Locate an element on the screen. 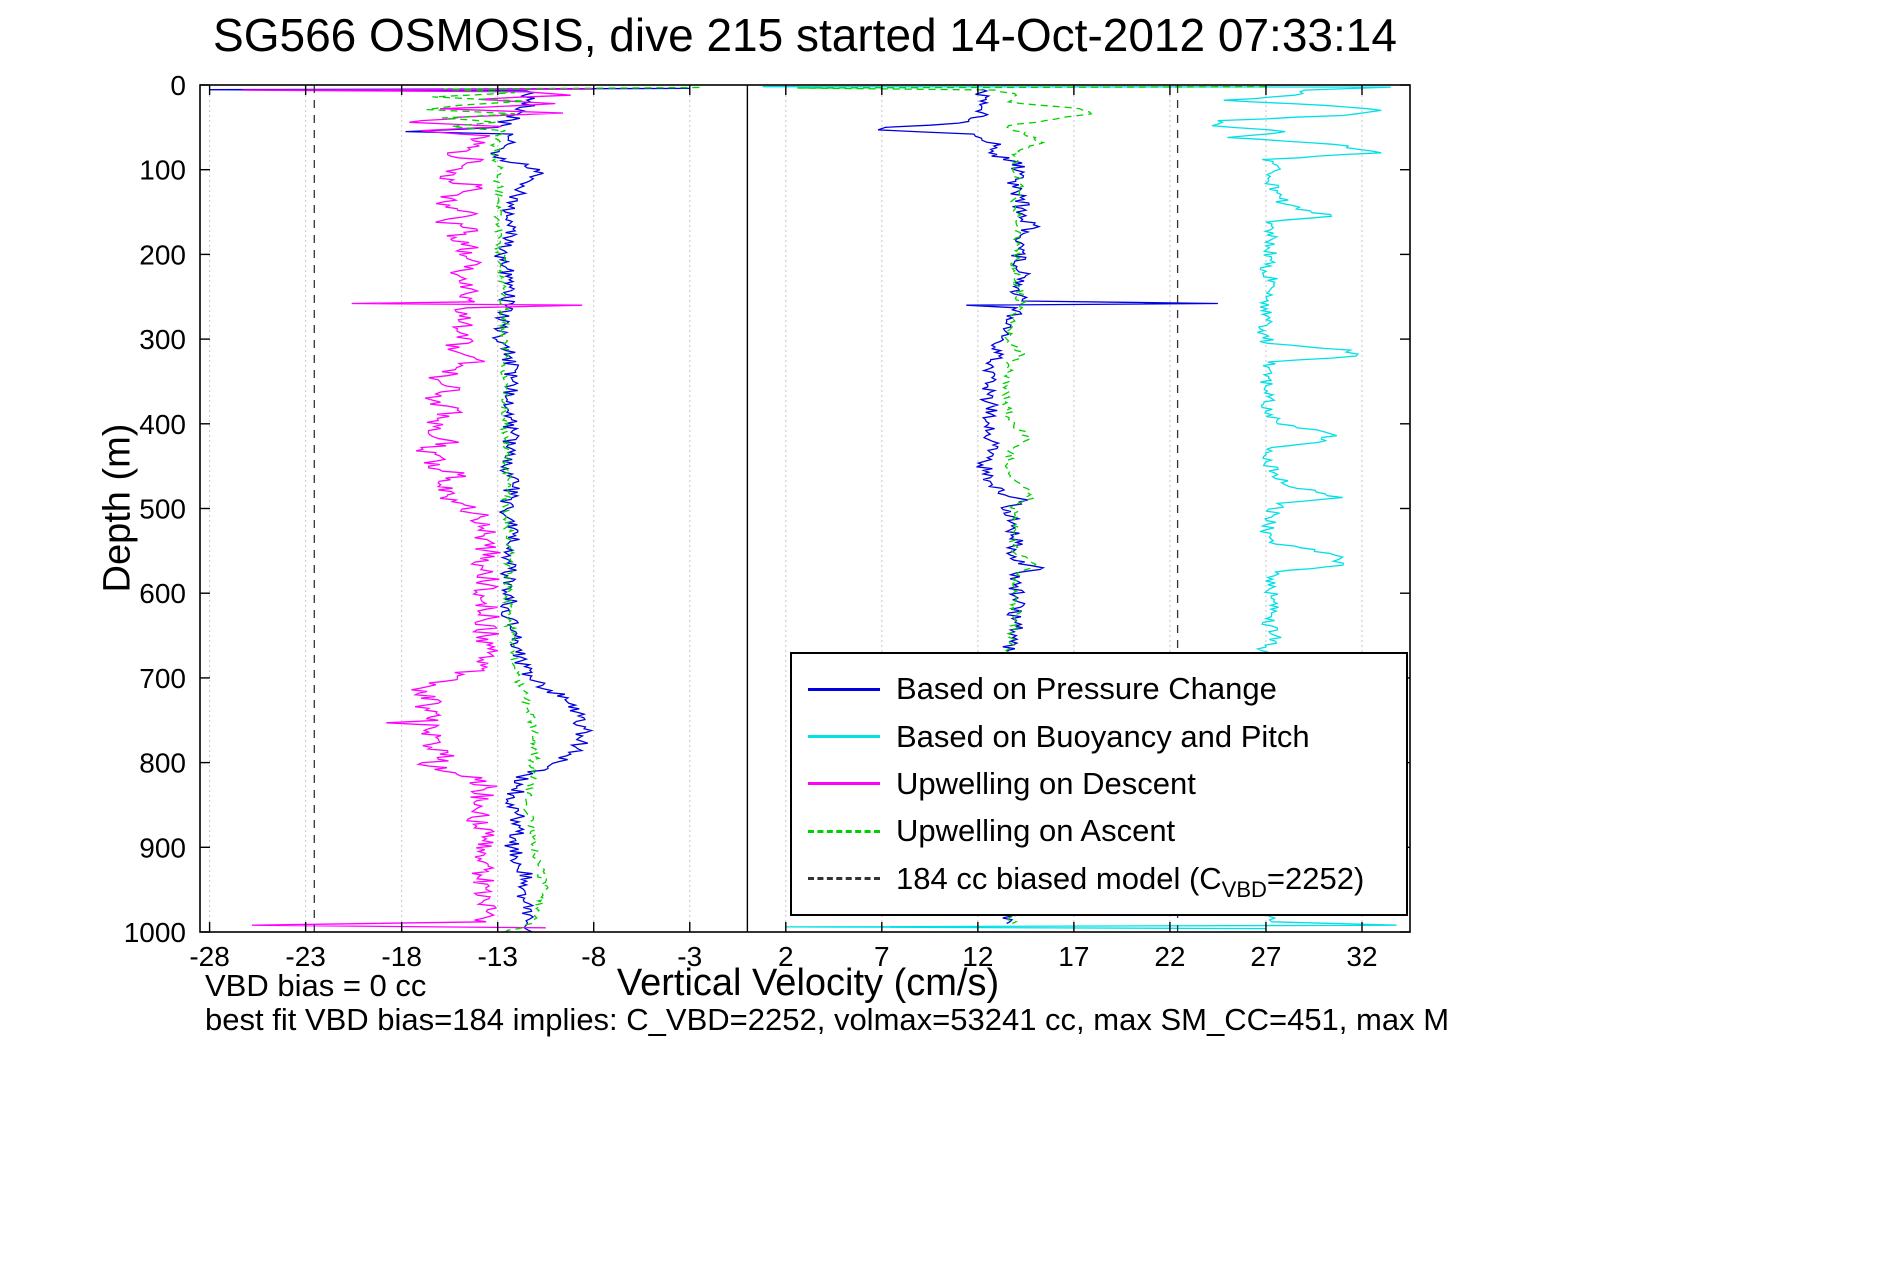 The image size is (1891, 1262). x-tick-label: -3 is located at coordinates (689, 956).